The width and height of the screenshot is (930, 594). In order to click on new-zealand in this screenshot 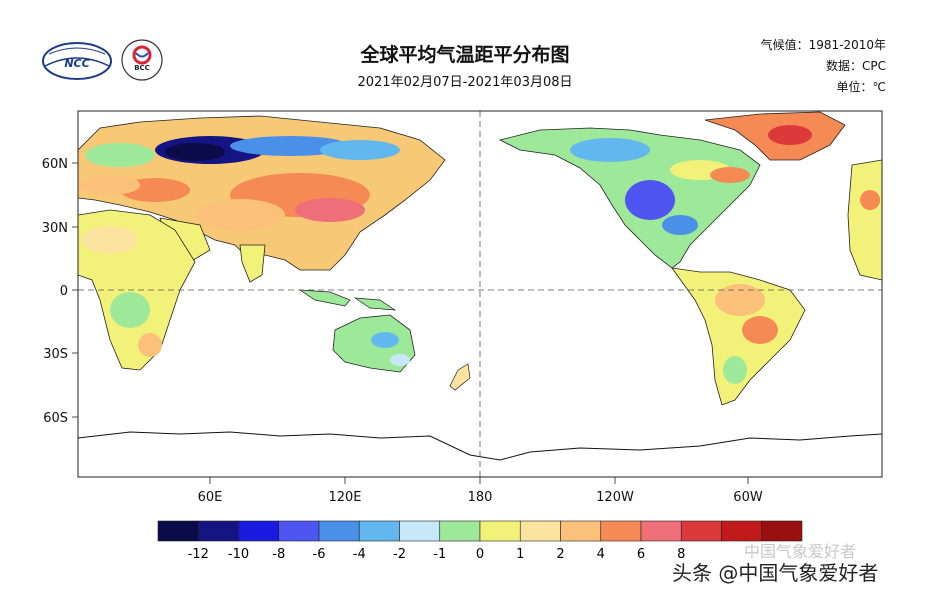, I will do `click(460, 377)`.